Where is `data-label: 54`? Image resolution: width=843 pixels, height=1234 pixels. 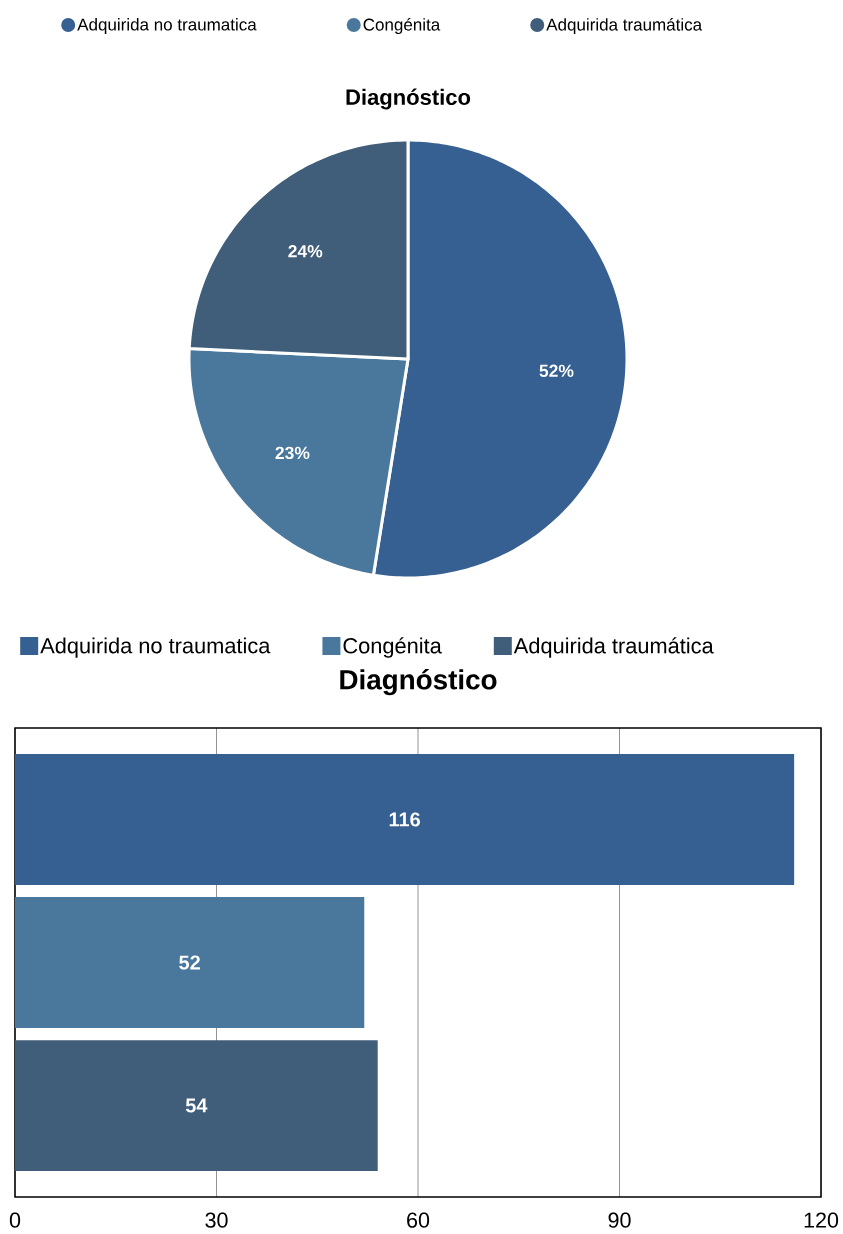
data-label: 54 is located at coordinates (196, 1105).